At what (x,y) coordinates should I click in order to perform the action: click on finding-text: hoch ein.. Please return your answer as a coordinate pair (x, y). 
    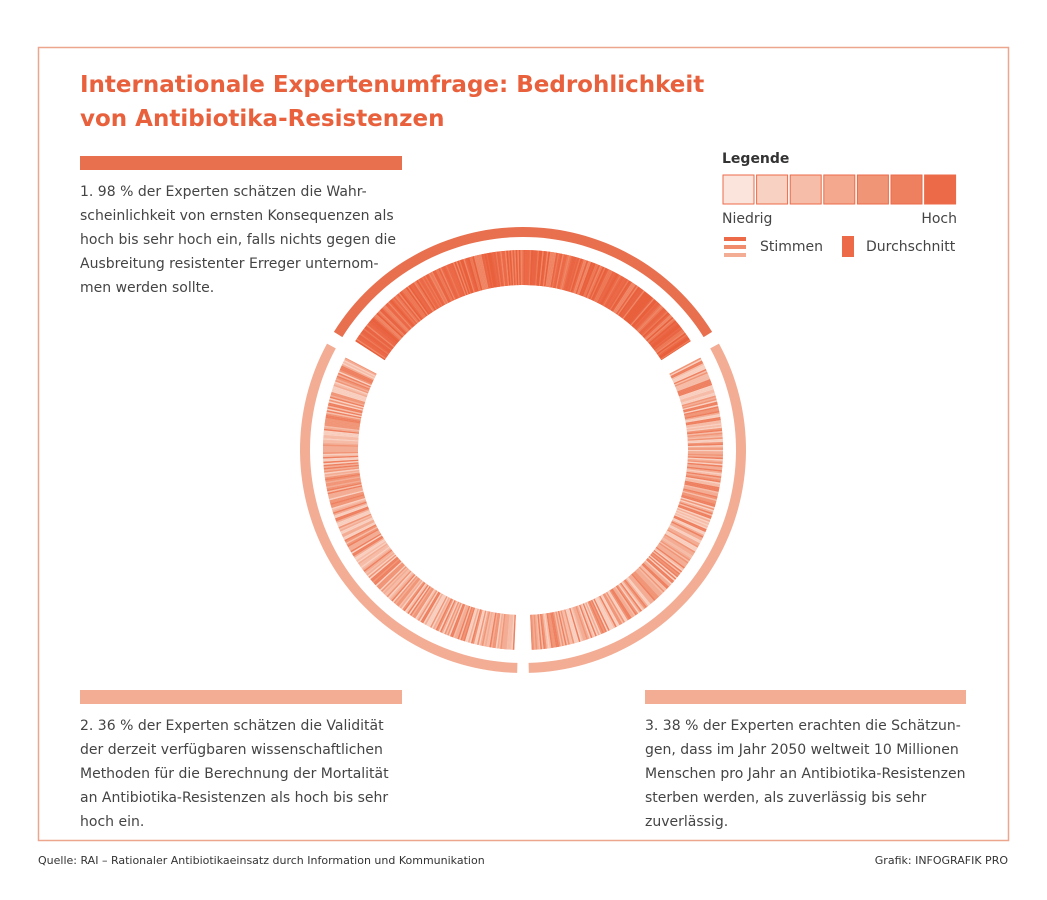
    Looking at the image, I should click on (112, 822).